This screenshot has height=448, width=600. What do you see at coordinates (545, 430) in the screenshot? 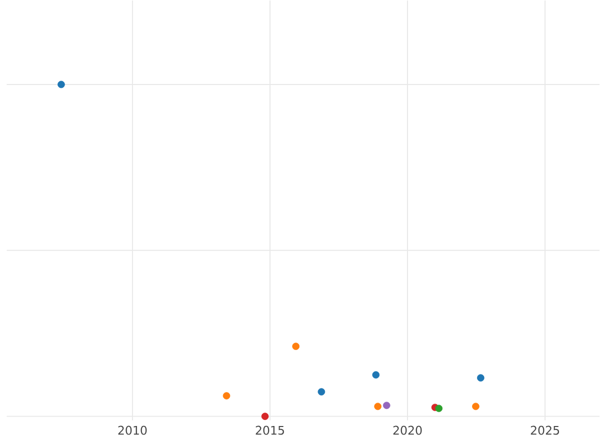
I see `x-tick-label: 2025` at bounding box center [545, 430].